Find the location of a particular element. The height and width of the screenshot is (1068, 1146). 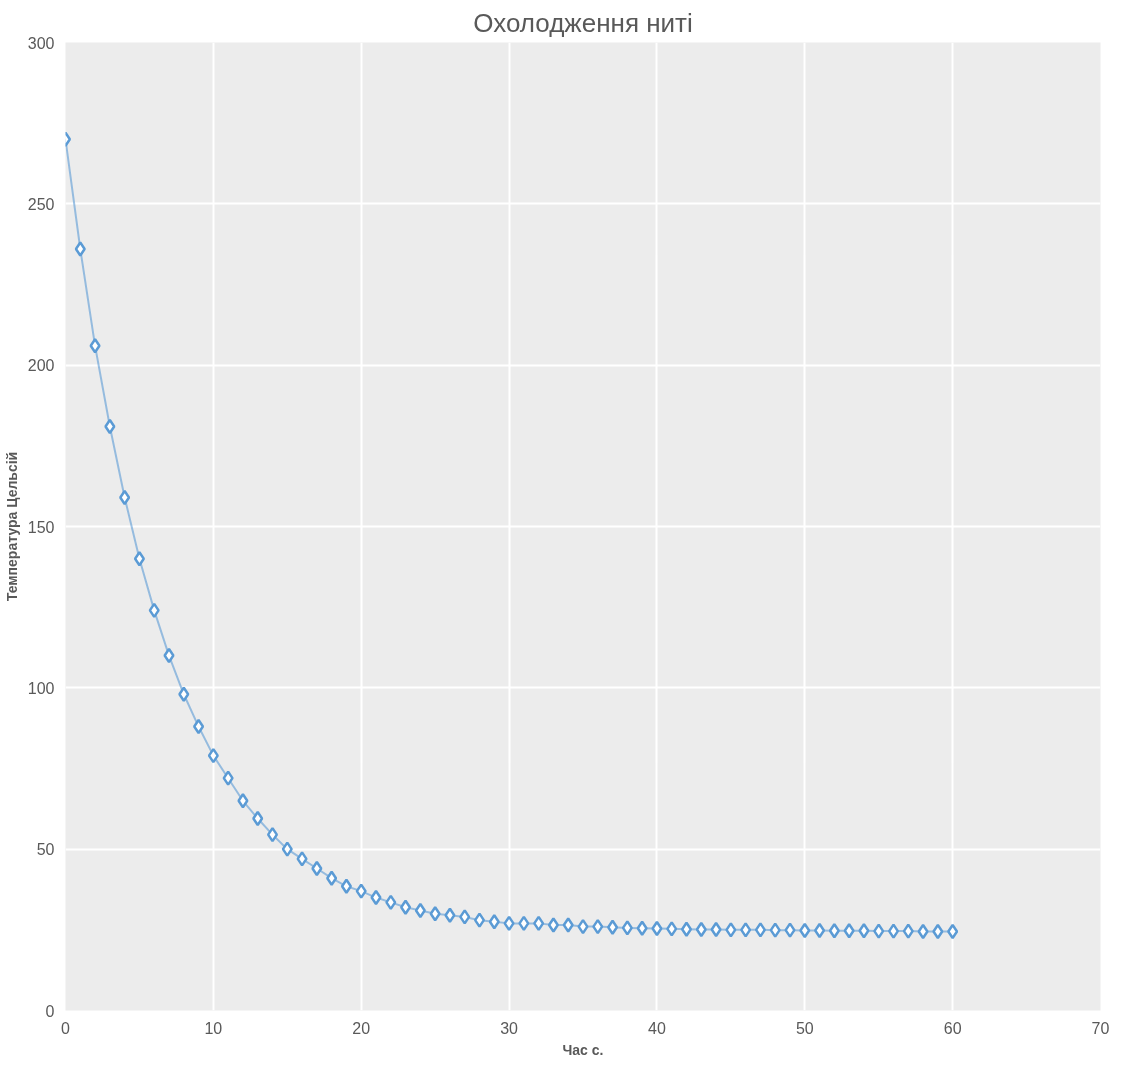

x-tick-label: 60 is located at coordinates (952, 1028).